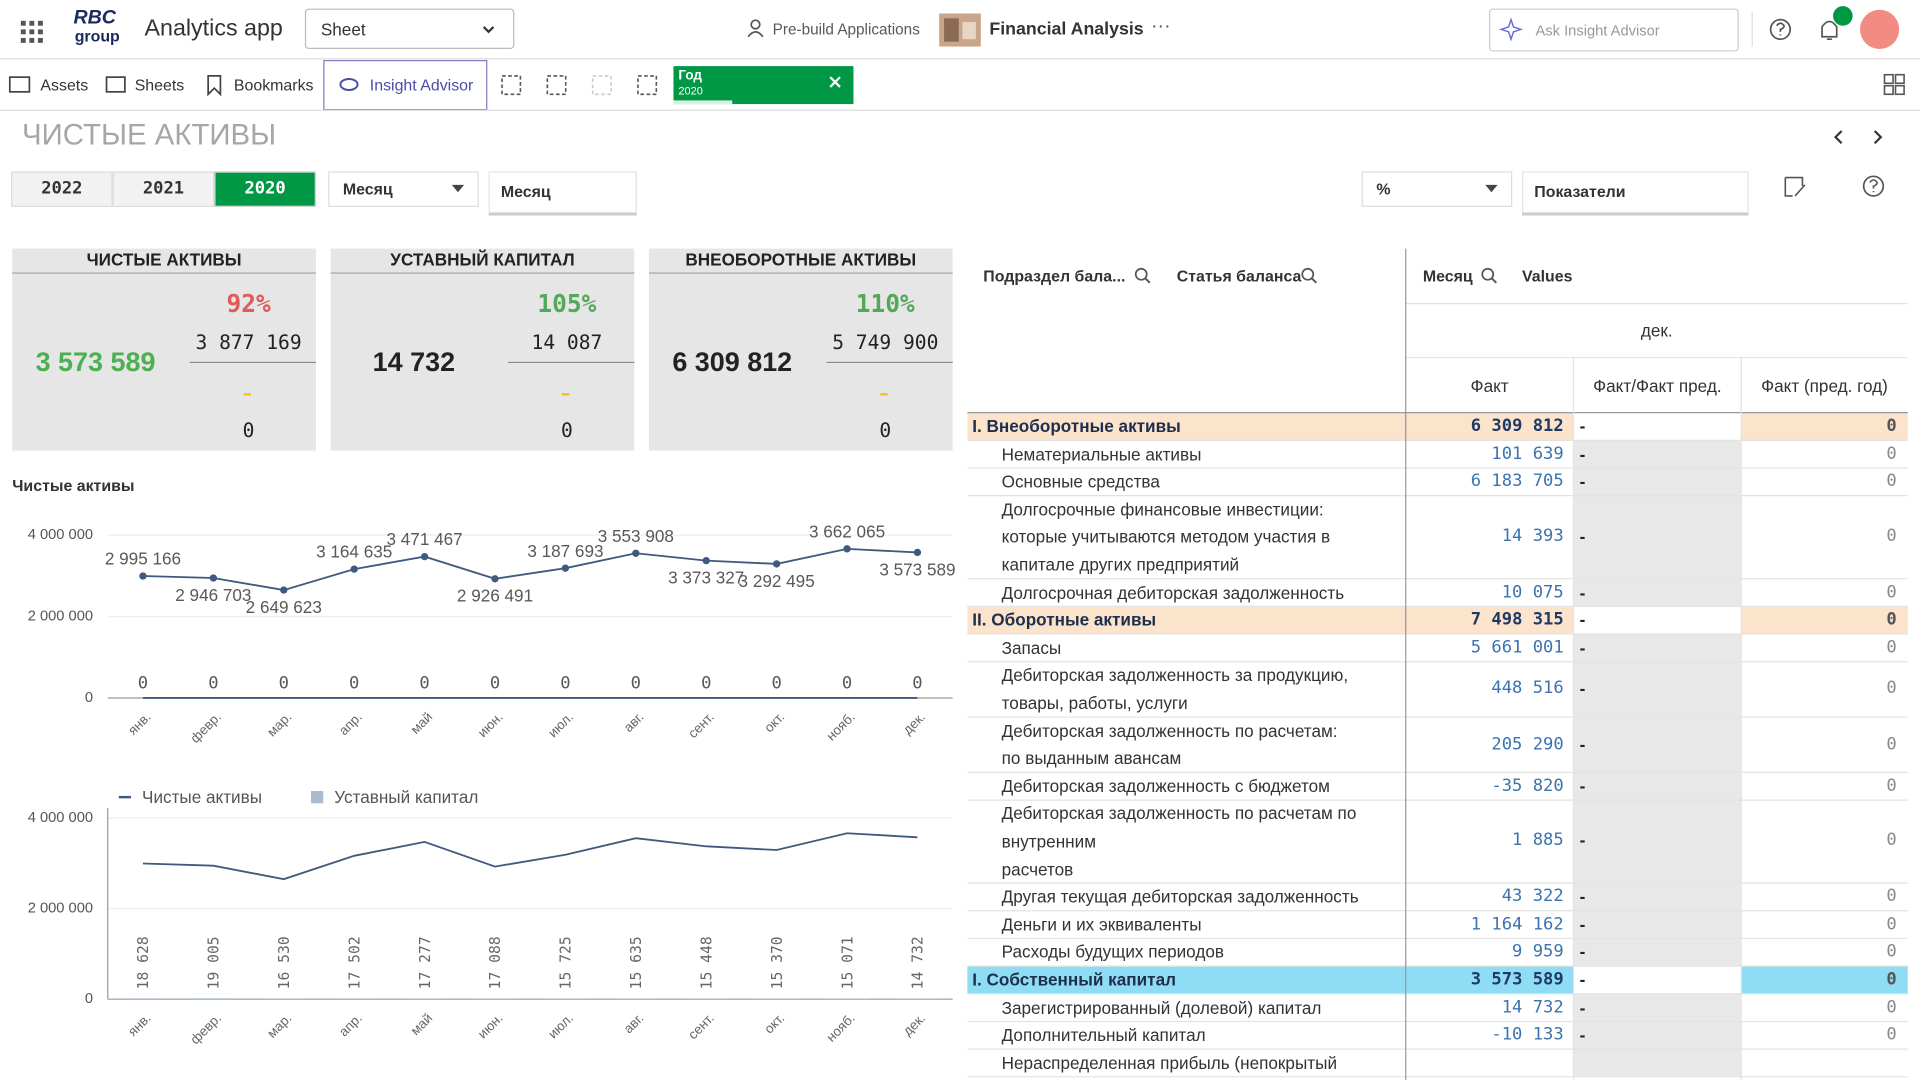 The image size is (1920, 1080). Describe the element at coordinates (918, 962) in the screenshot. I see `bar-label: 14 732` at that location.